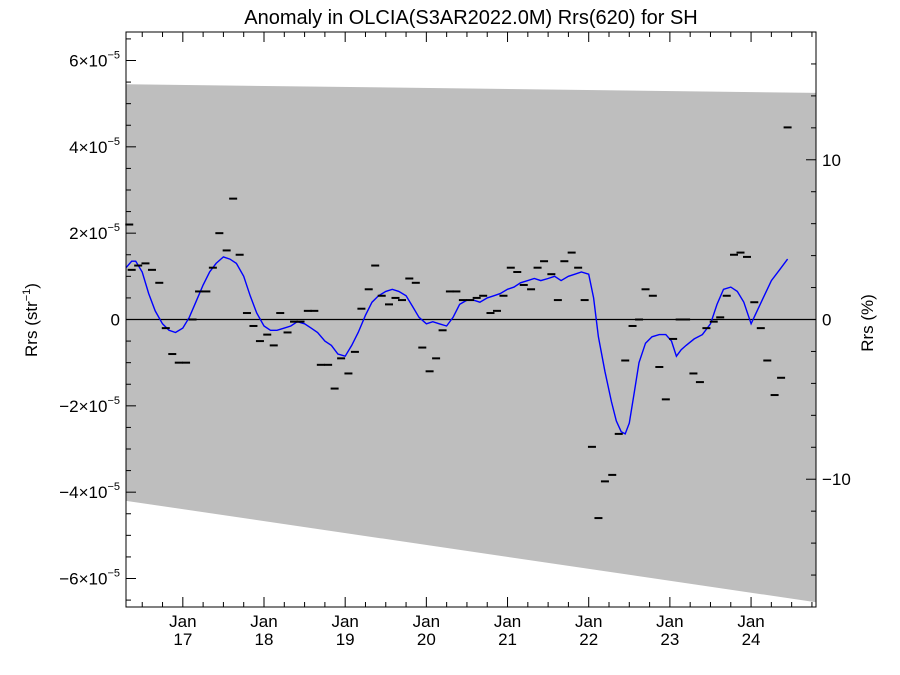 The height and width of the screenshot is (675, 900). What do you see at coordinates (31, 286) in the screenshot?
I see `left-axis-title-close: )` at bounding box center [31, 286].